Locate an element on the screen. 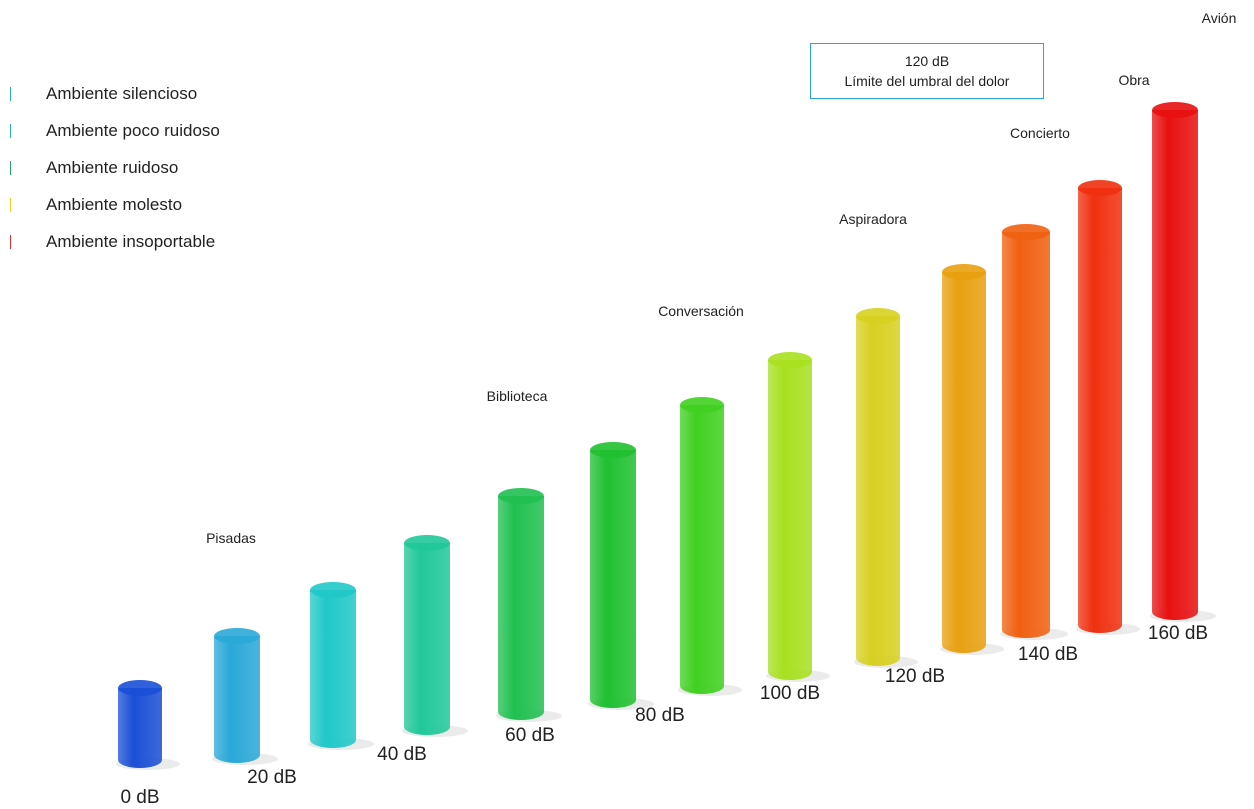  example-label: Biblioteca is located at coordinates (517, 396).